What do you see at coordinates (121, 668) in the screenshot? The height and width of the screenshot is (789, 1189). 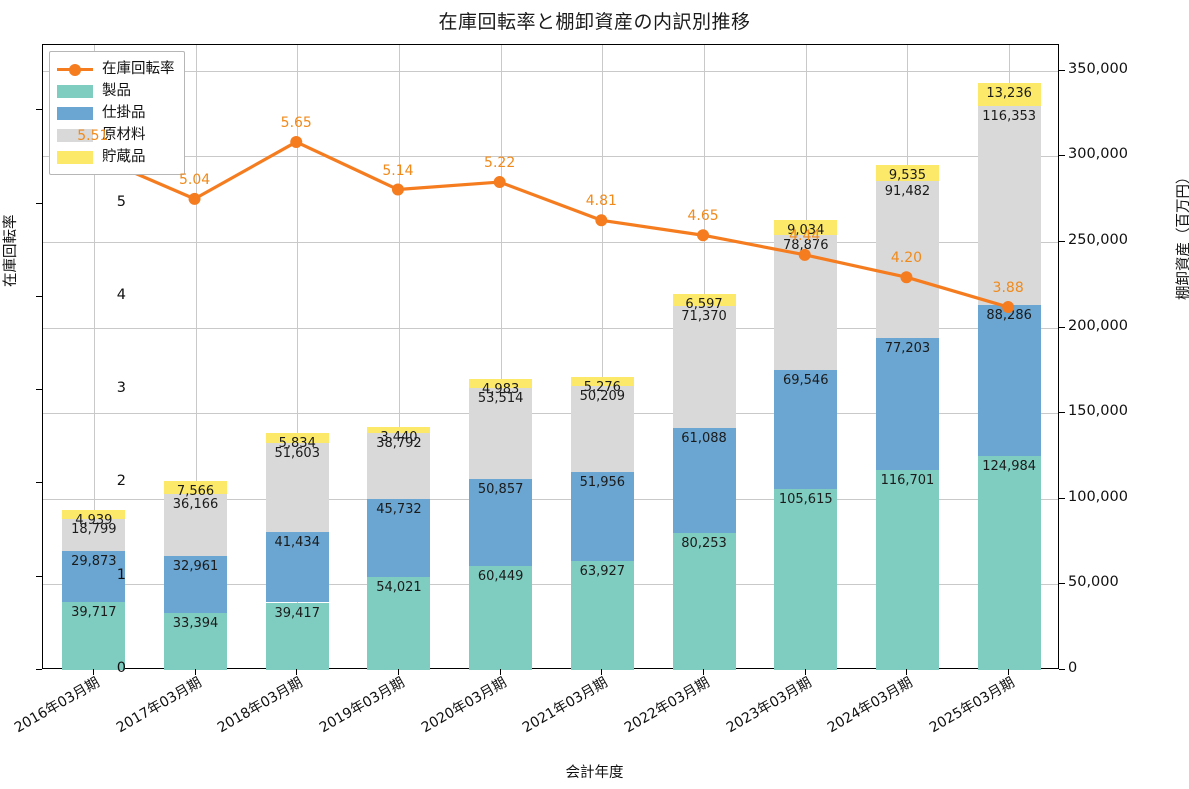 I see `y-axis-left-tick-label: 0` at bounding box center [121, 668].